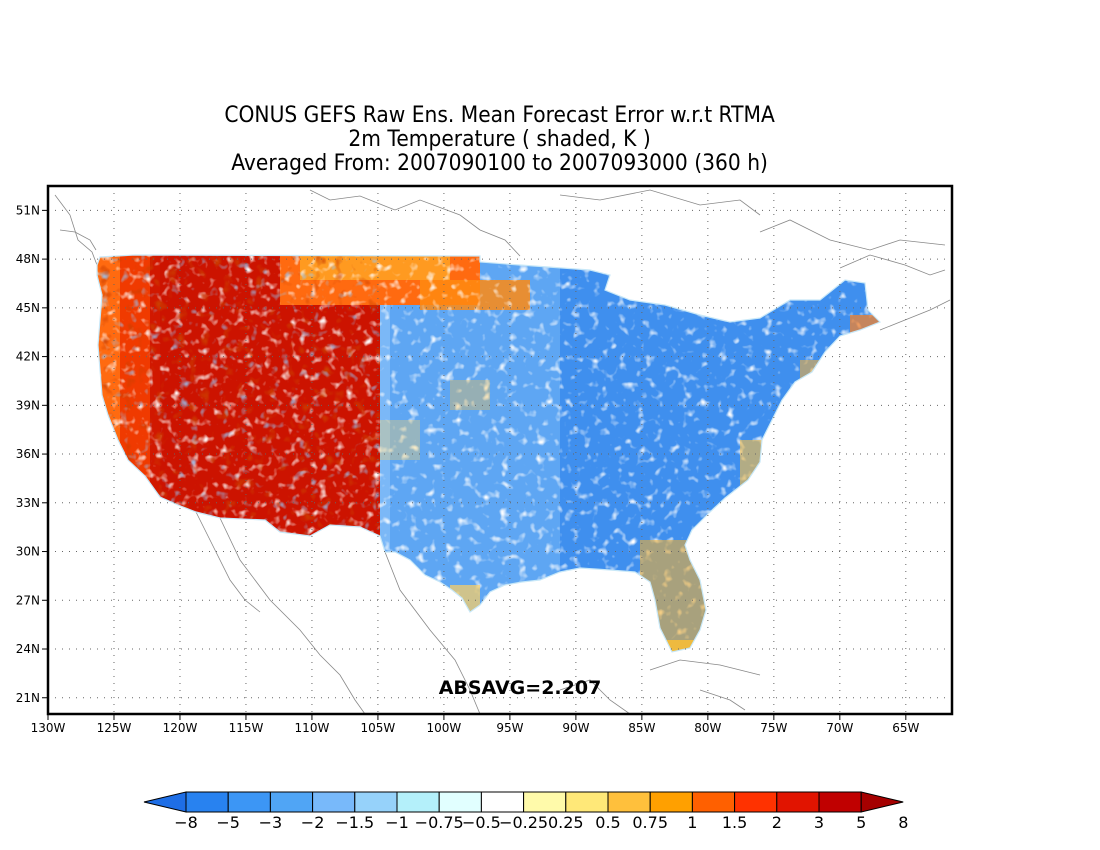  What do you see at coordinates (28, 308) in the screenshot?
I see `lat-tick-label: 45N` at bounding box center [28, 308].